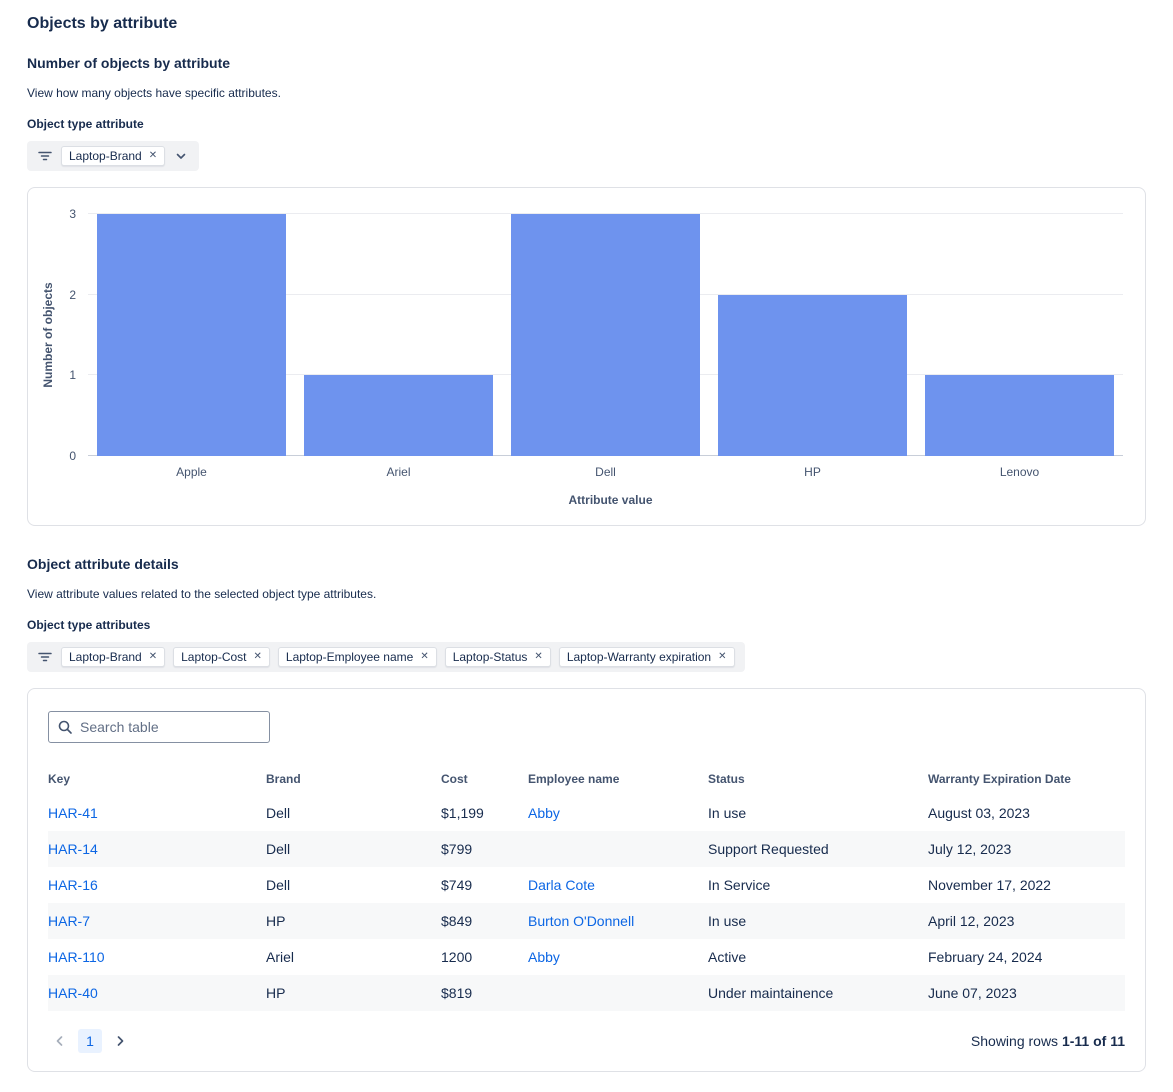 The width and height of the screenshot is (1173, 1092). I want to click on cost-cell: $749, so click(457, 885).